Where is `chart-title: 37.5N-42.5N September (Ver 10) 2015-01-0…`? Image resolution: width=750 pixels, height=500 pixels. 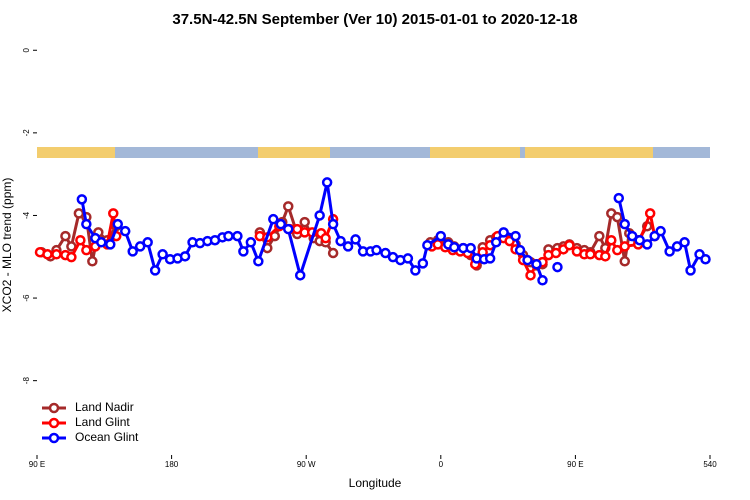
chart-title: 37.5N-42.5N September (Ver 10) 2015-01-0… is located at coordinates (374, 19).